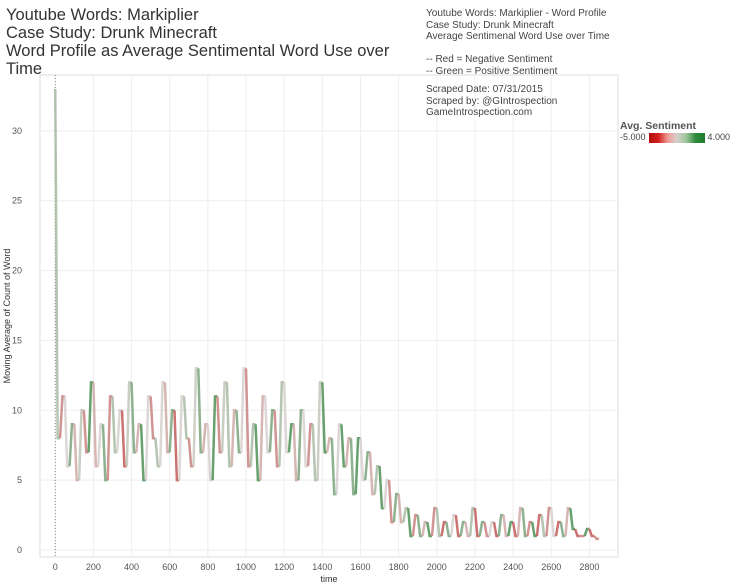 This screenshot has width=736, height=586. Describe the element at coordinates (7, 316) in the screenshot. I see `y-axis-label: Moving Average of Count of Word` at that location.